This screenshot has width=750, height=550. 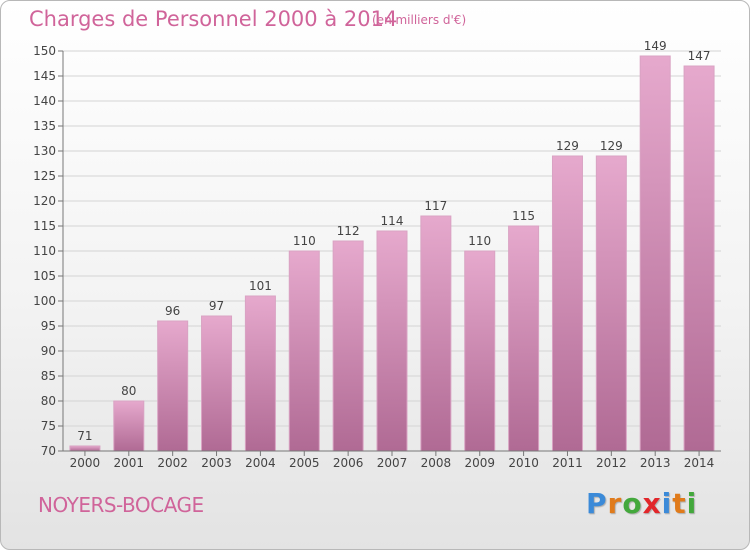 What do you see at coordinates (216, 306) in the screenshot?
I see `value-label-2003: 97` at bounding box center [216, 306].